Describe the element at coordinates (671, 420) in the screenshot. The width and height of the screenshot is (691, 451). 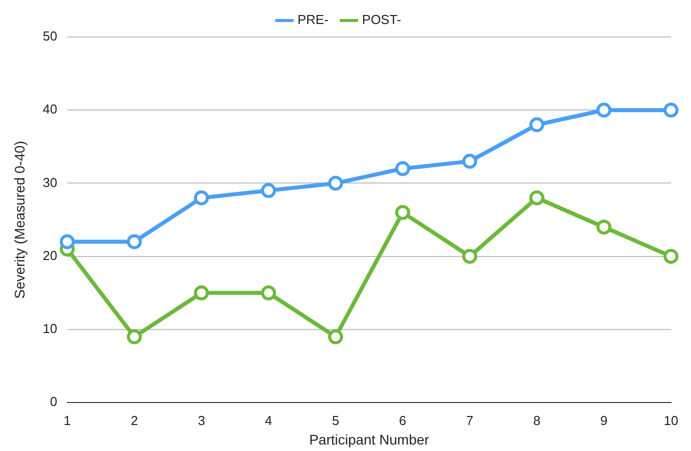
I see `x-tick-label: 10` at that location.